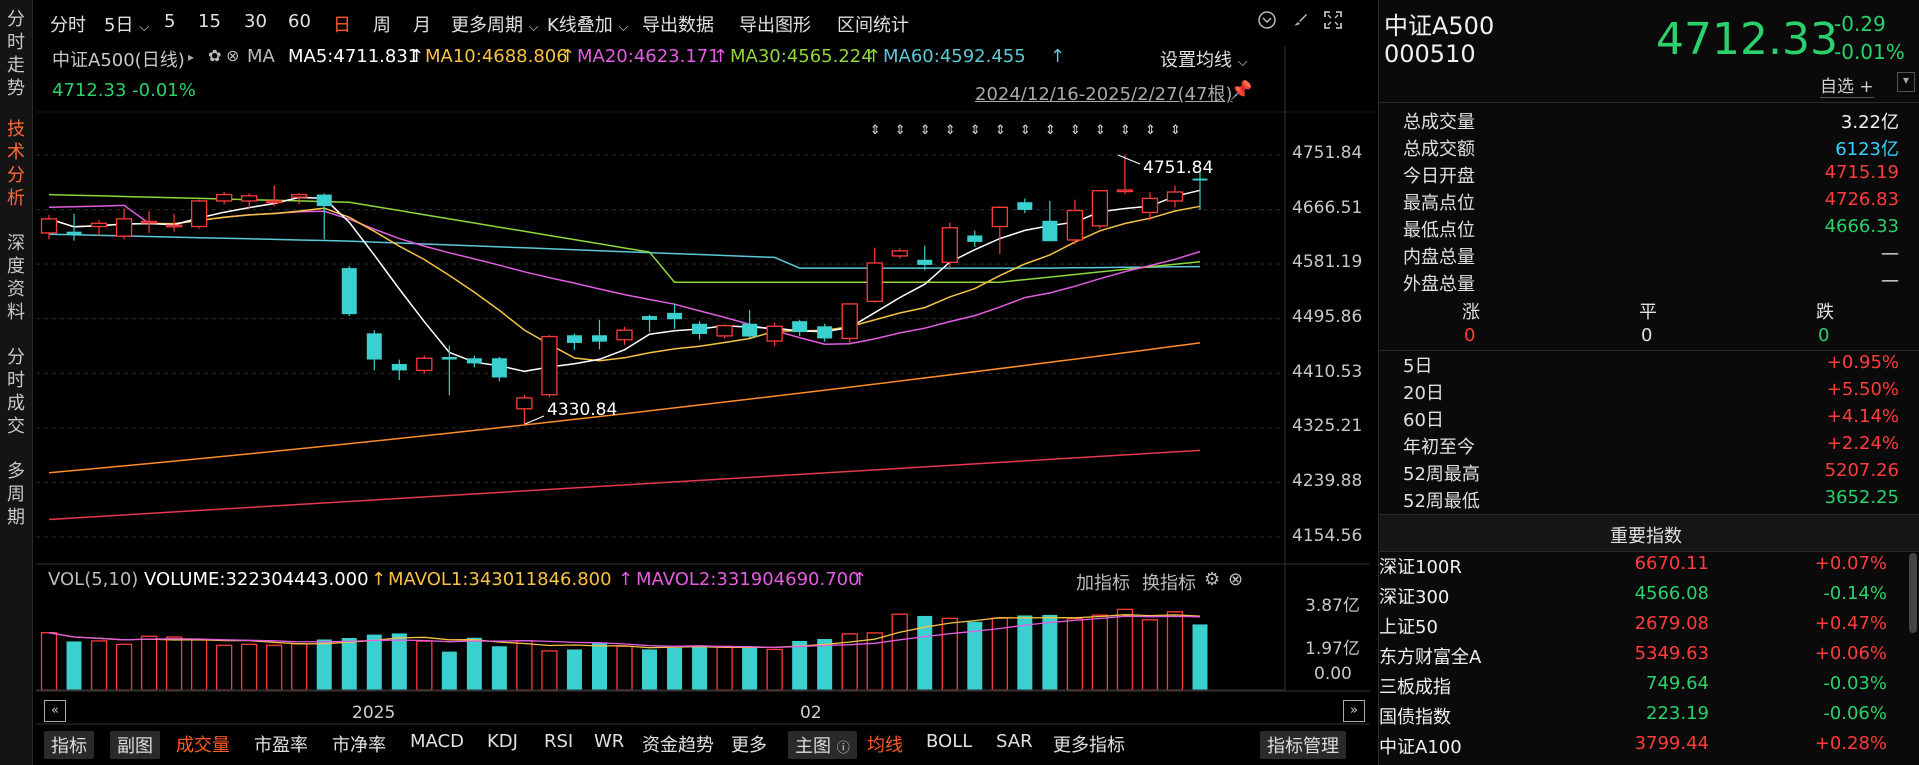 This screenshot has width=1919, height=765. What do you see at coordinates (1651, 473) in the screenshot?
I see `period-row: 52周最高 5207.26` at bounding box center [1651, 473].